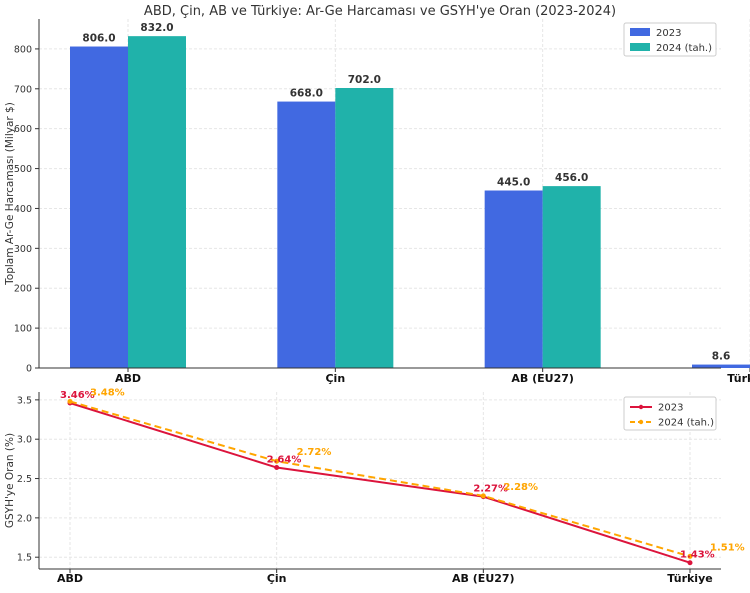 The height and width of the screenshot is (593, 750). What do you see at coordinates (23, 209) in the screenshot?
I see `y-tick-label: 400` at bounding box center [23, 209].